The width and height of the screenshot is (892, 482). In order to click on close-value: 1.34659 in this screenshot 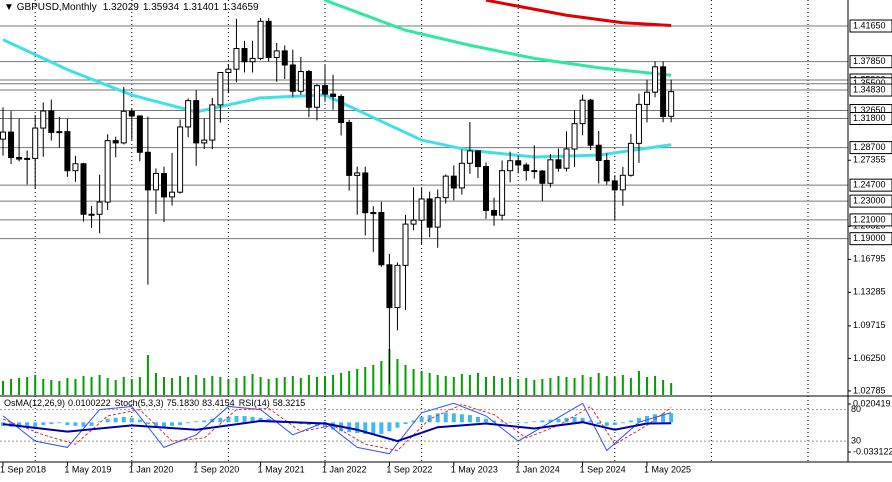, I will do `click(240, 7)`.